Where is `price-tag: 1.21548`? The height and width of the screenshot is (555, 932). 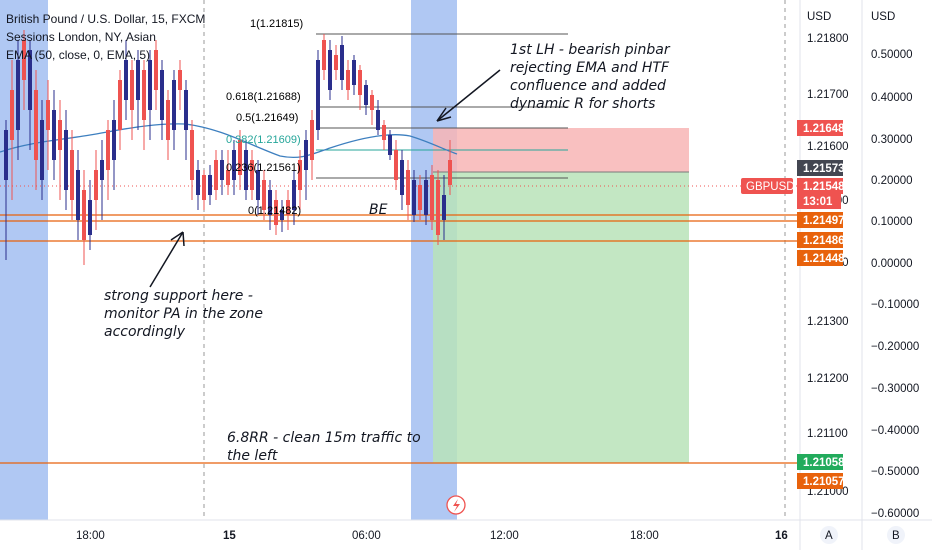
price-tag: 1.21548 is located at coordinates (824, 187).